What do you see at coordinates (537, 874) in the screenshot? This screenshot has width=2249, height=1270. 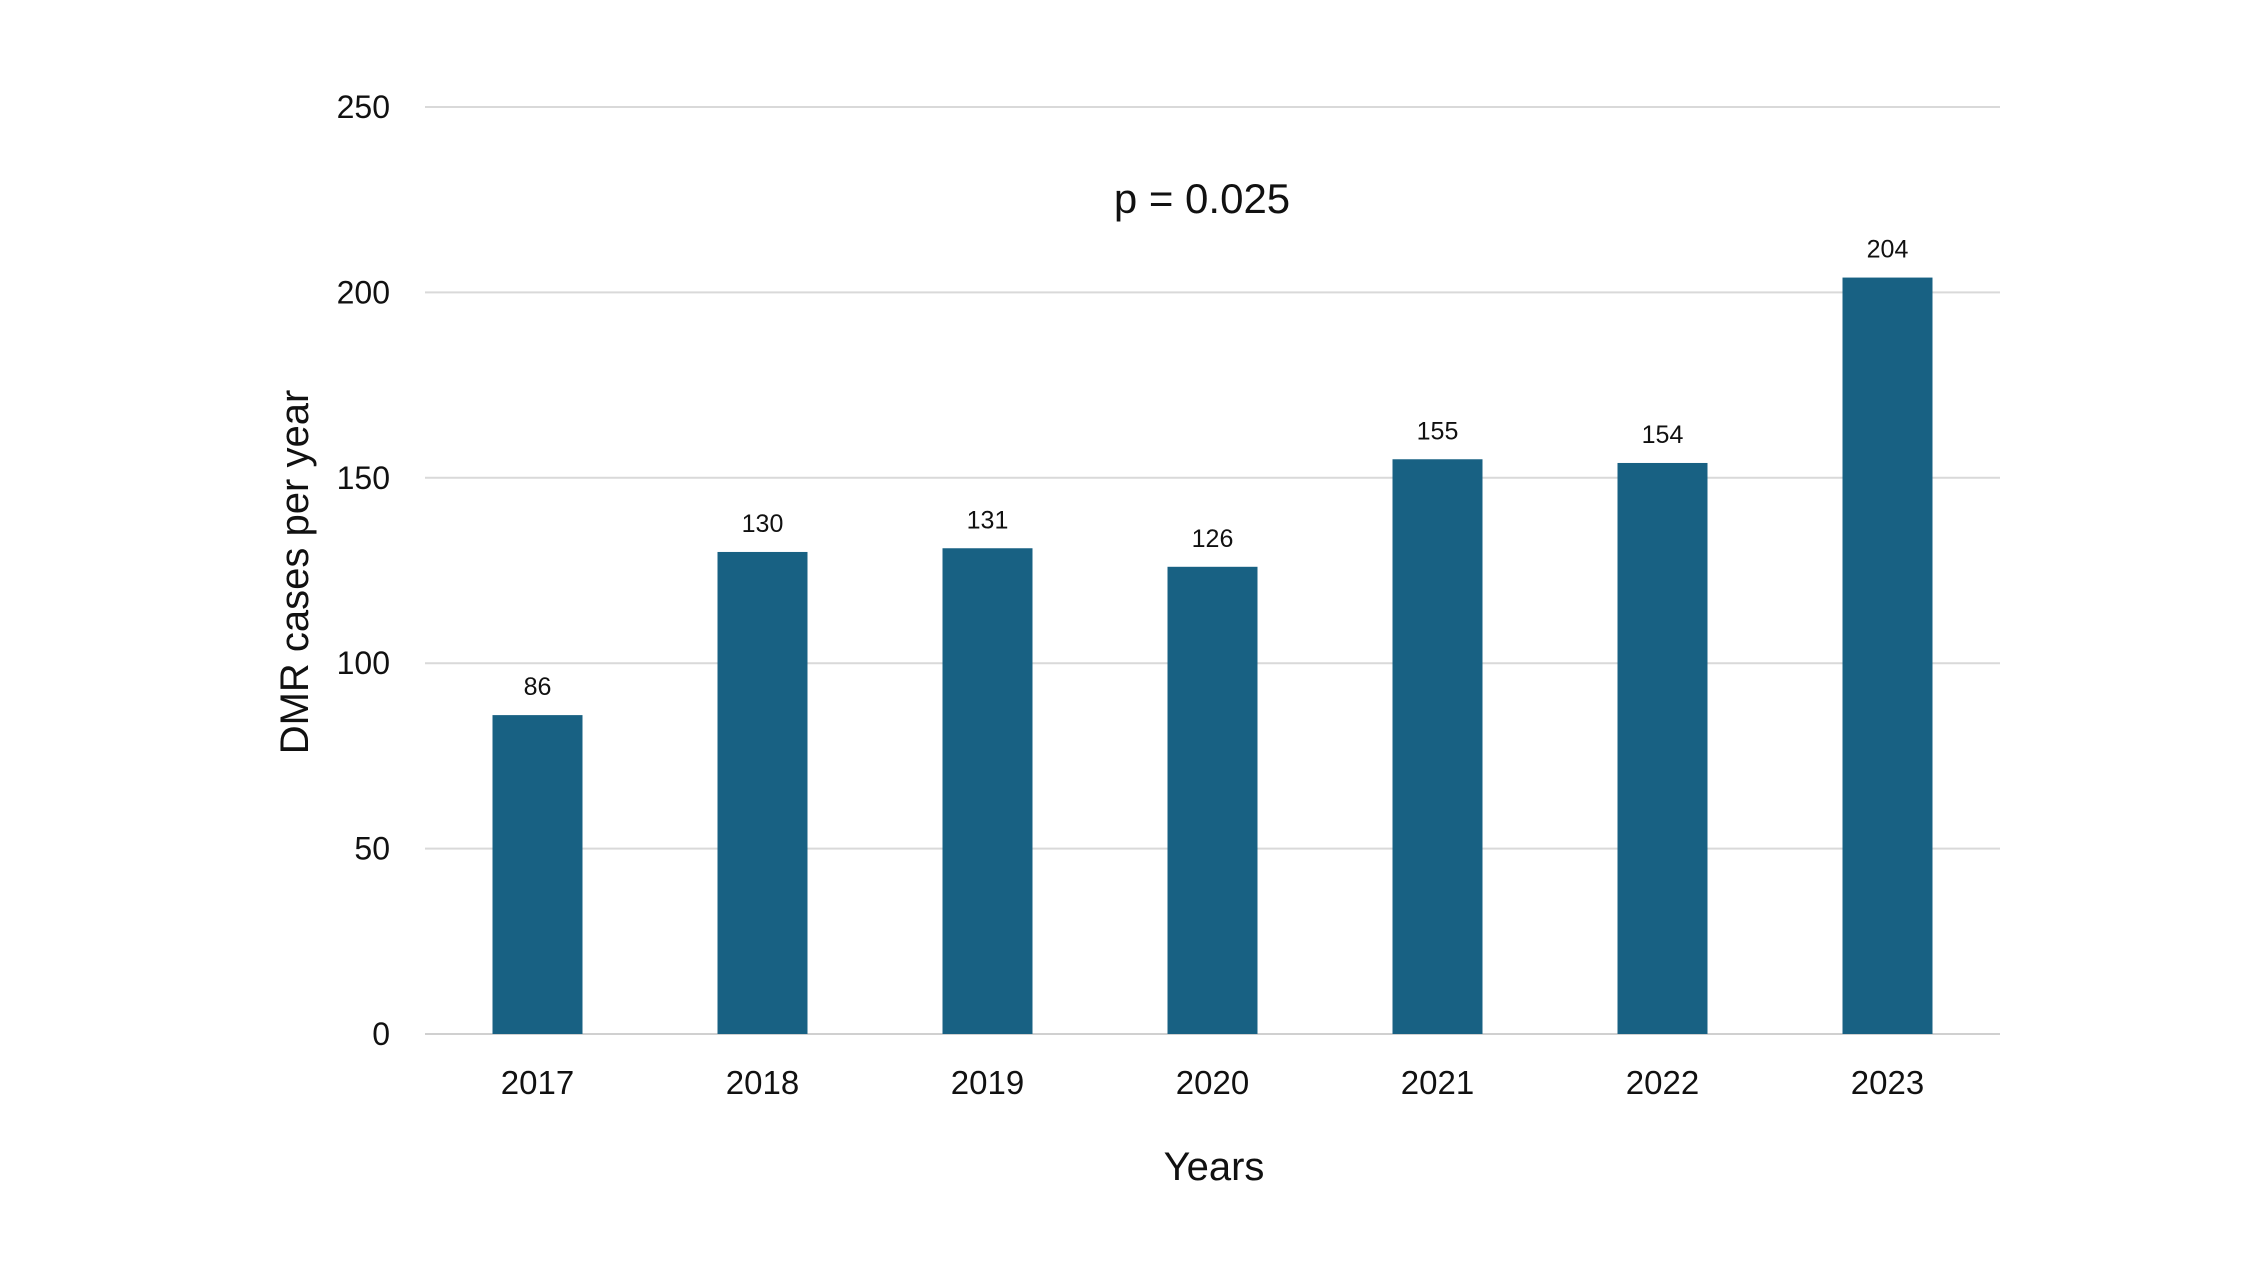 I see `bar-2017` at bounding box center [537, 874].